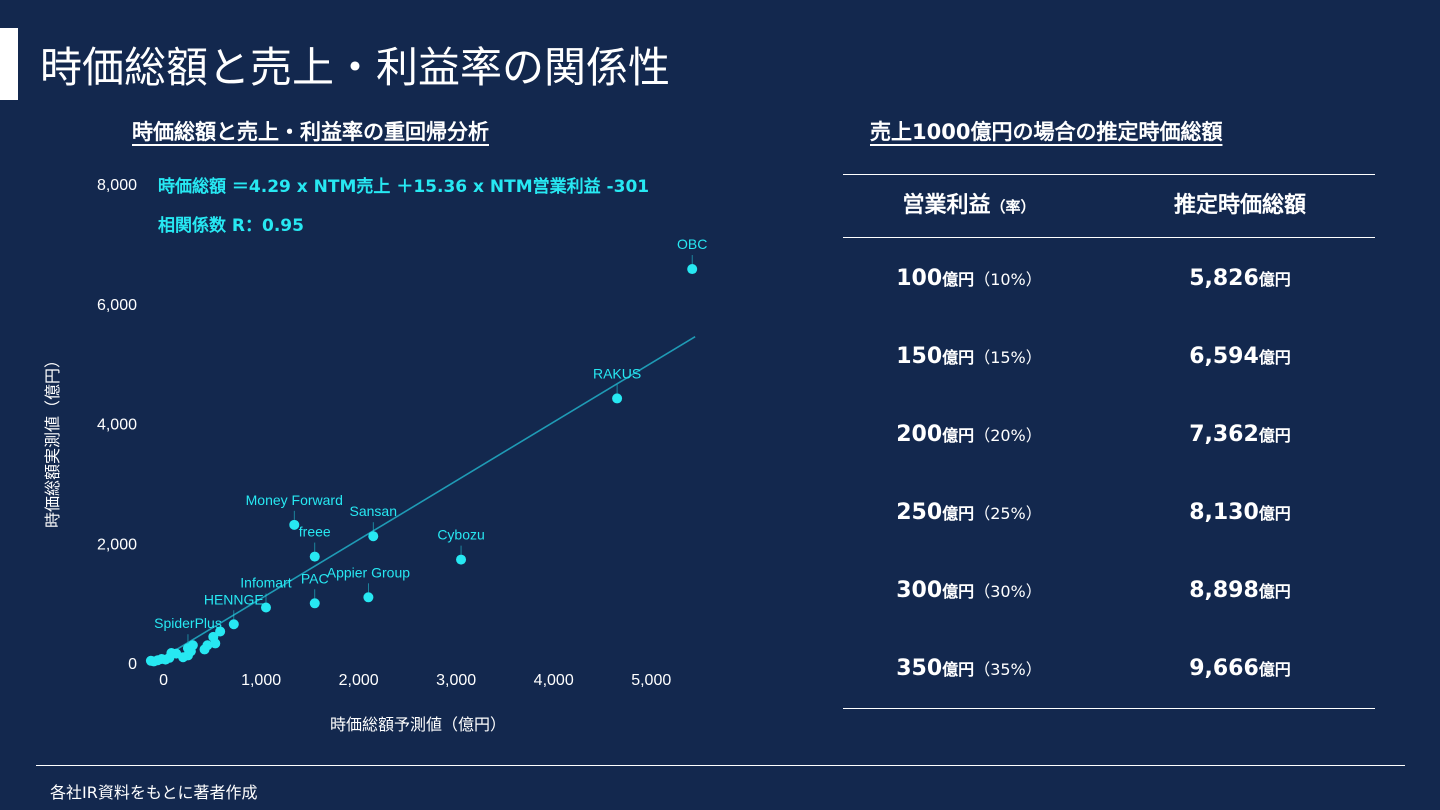 The height and width of the screenshot is (810, 1440). I want to click on point-label: Appier Group, so click(368, 572).